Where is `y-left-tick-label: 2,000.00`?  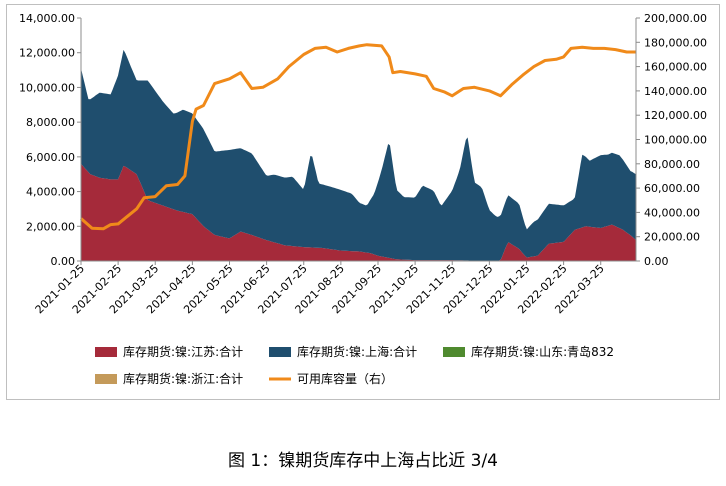
y-left-tick-label: 2,000.00 is located at coordinates (50, 226).